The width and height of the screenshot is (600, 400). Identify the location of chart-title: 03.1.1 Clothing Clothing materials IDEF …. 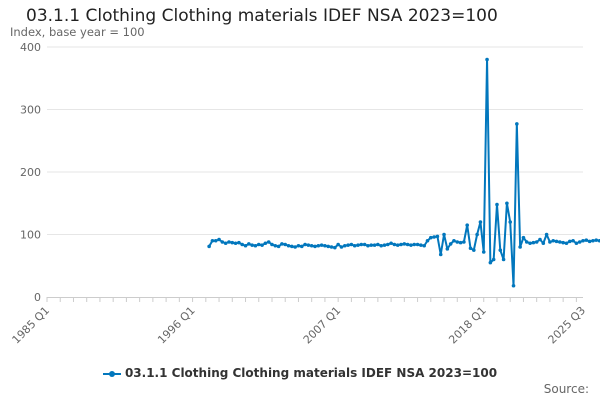
(262, 16).